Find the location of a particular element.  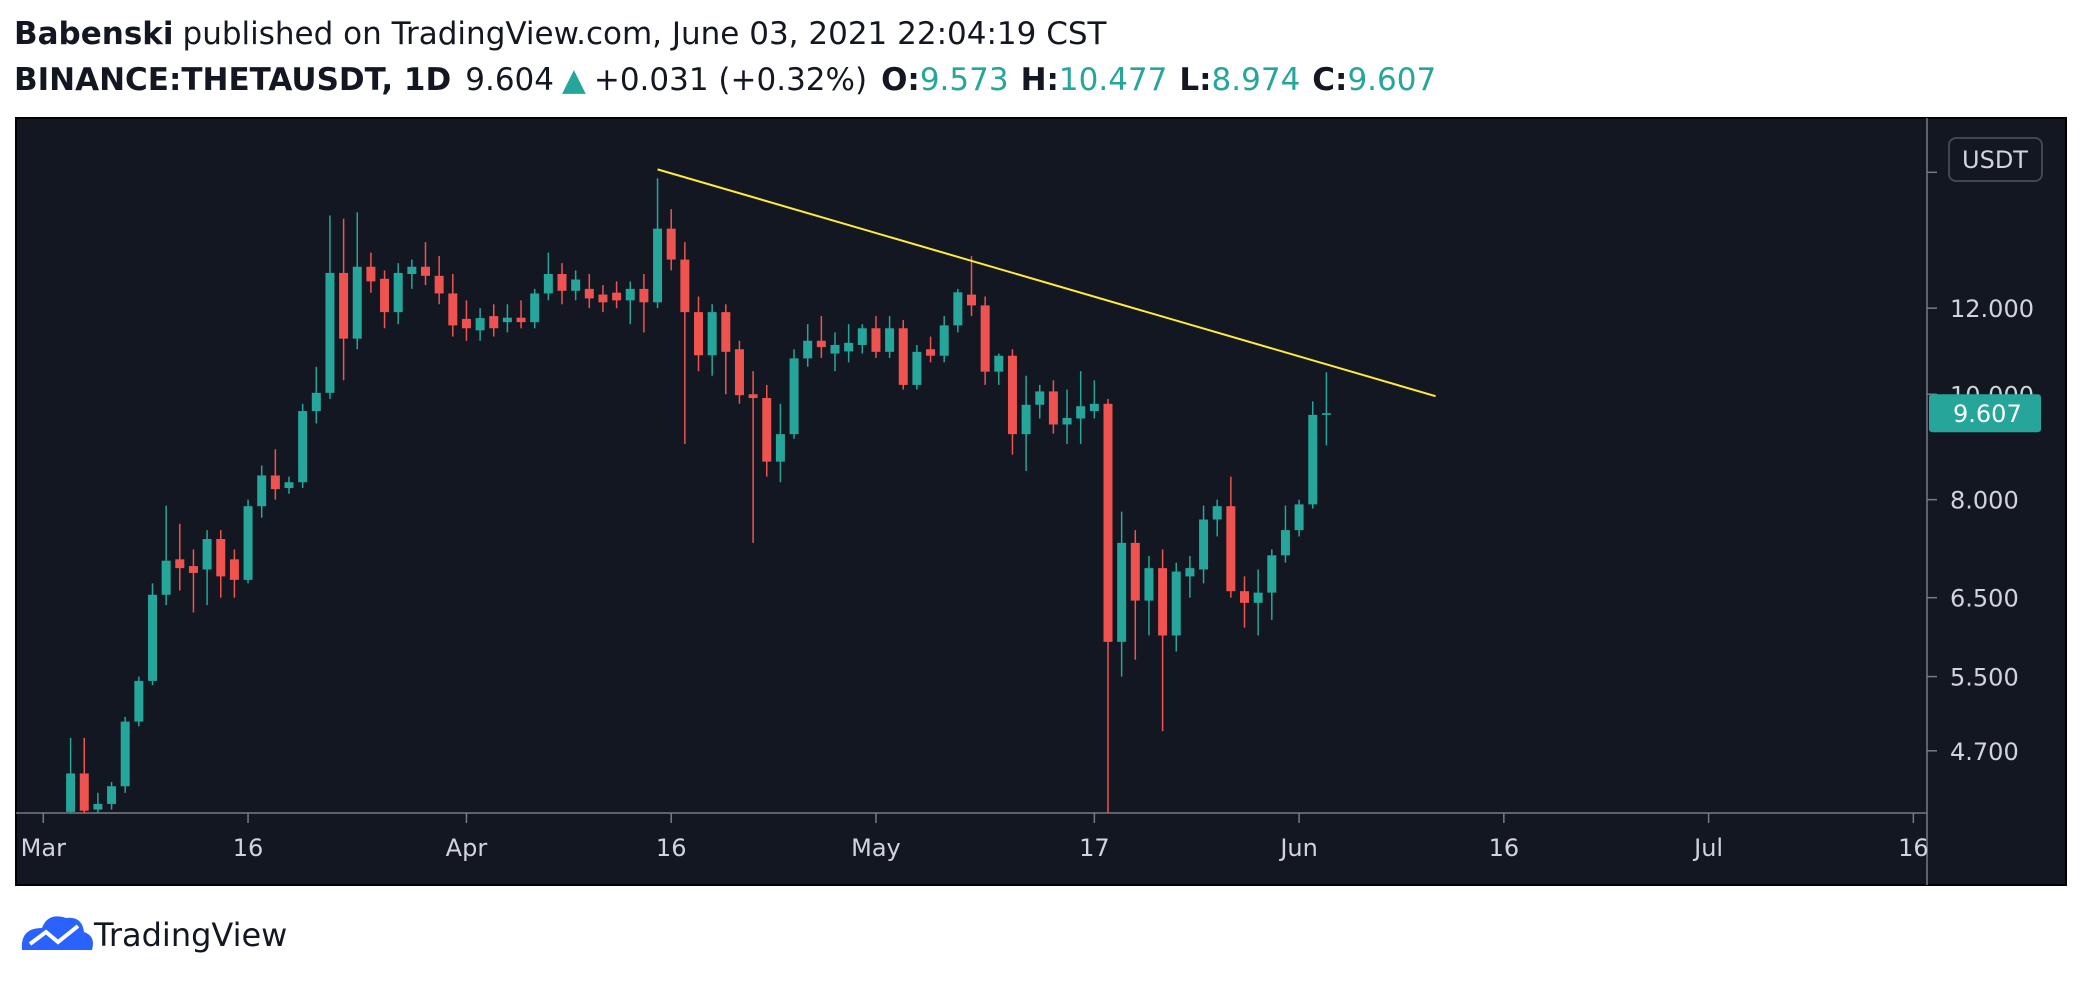

last-price-box is located at coordinates (1985, 413).